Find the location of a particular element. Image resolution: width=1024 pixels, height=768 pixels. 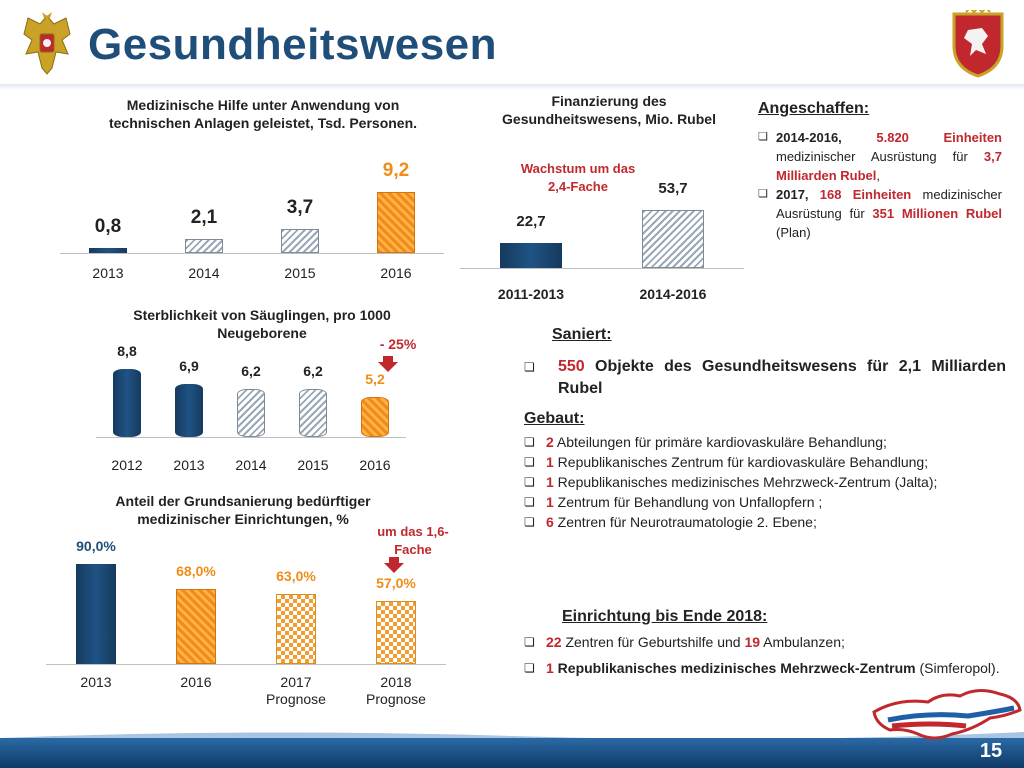

chart4-annotation: um das 1,6-Fache is located at coordinates (413, 540).